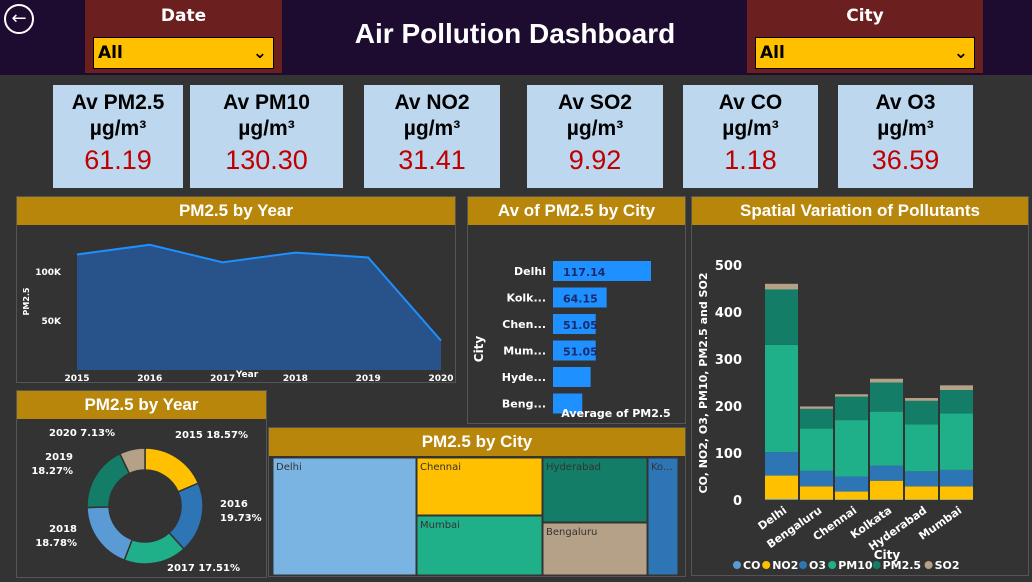 The width and height of the screenshot is (1032, 582). I want to click on y-tick-label: 0, so click(737, 501).